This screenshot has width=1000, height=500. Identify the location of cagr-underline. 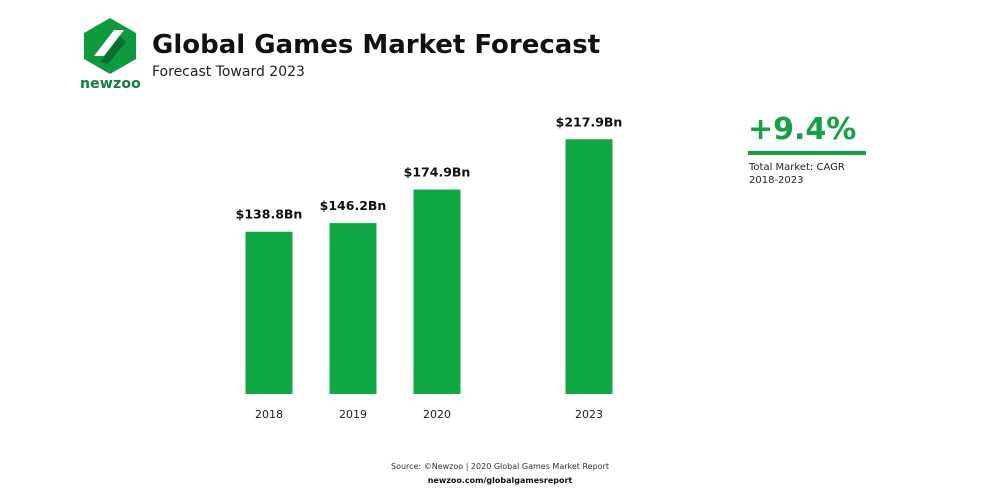
(807, 153).